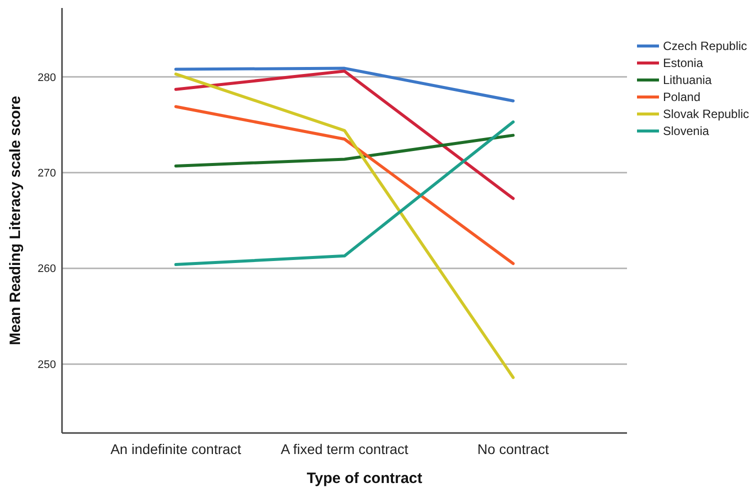 This screenshot has height=491, width=749. Describe the element at coordinates (47, 364) in the screenshot. I see `y-tick-label: 250` at that location.